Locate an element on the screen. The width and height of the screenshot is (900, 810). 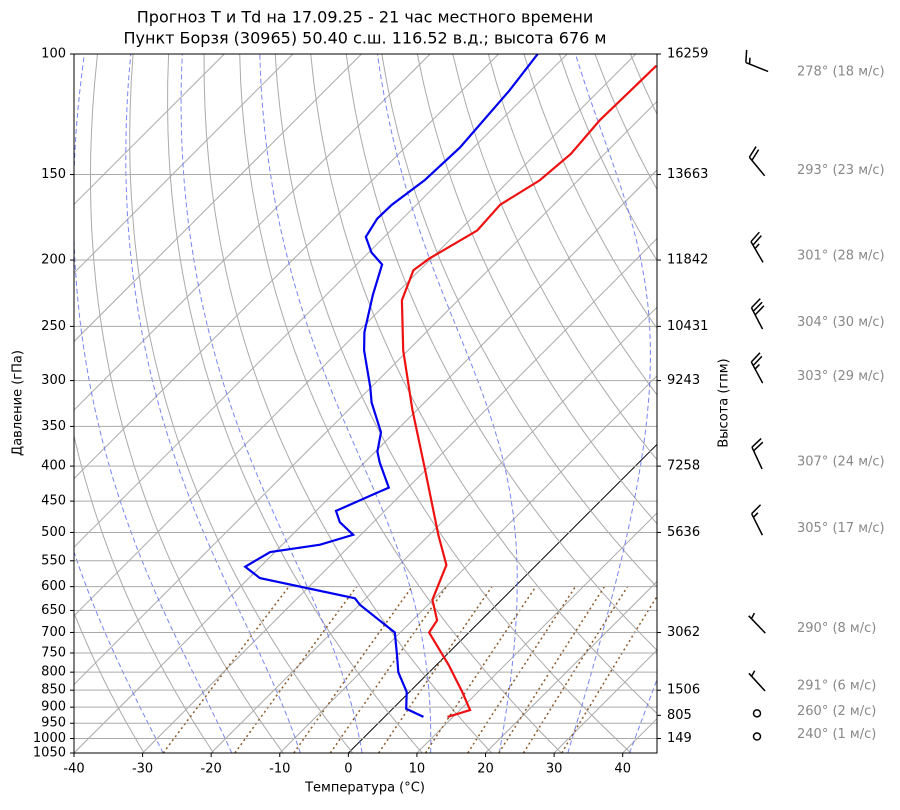
y-tick-label: 800 is located at coordinates (53, 672).